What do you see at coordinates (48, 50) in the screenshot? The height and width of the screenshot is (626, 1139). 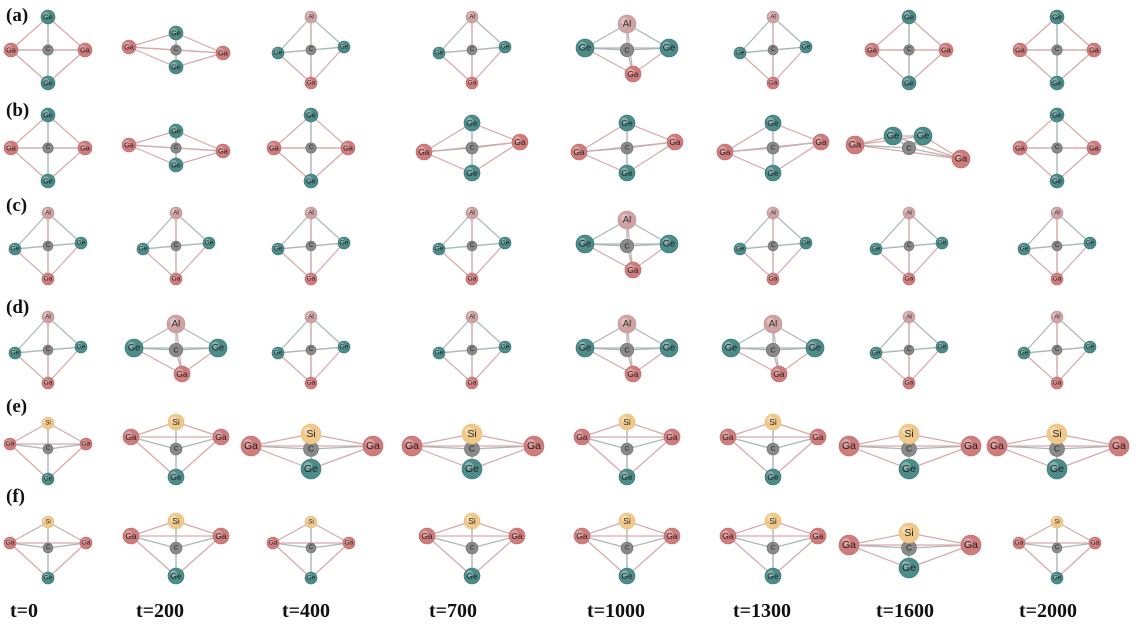 I see `cluster-r1-t0: C Ge Ge Ga Ga` at bounding box center [48, 50].